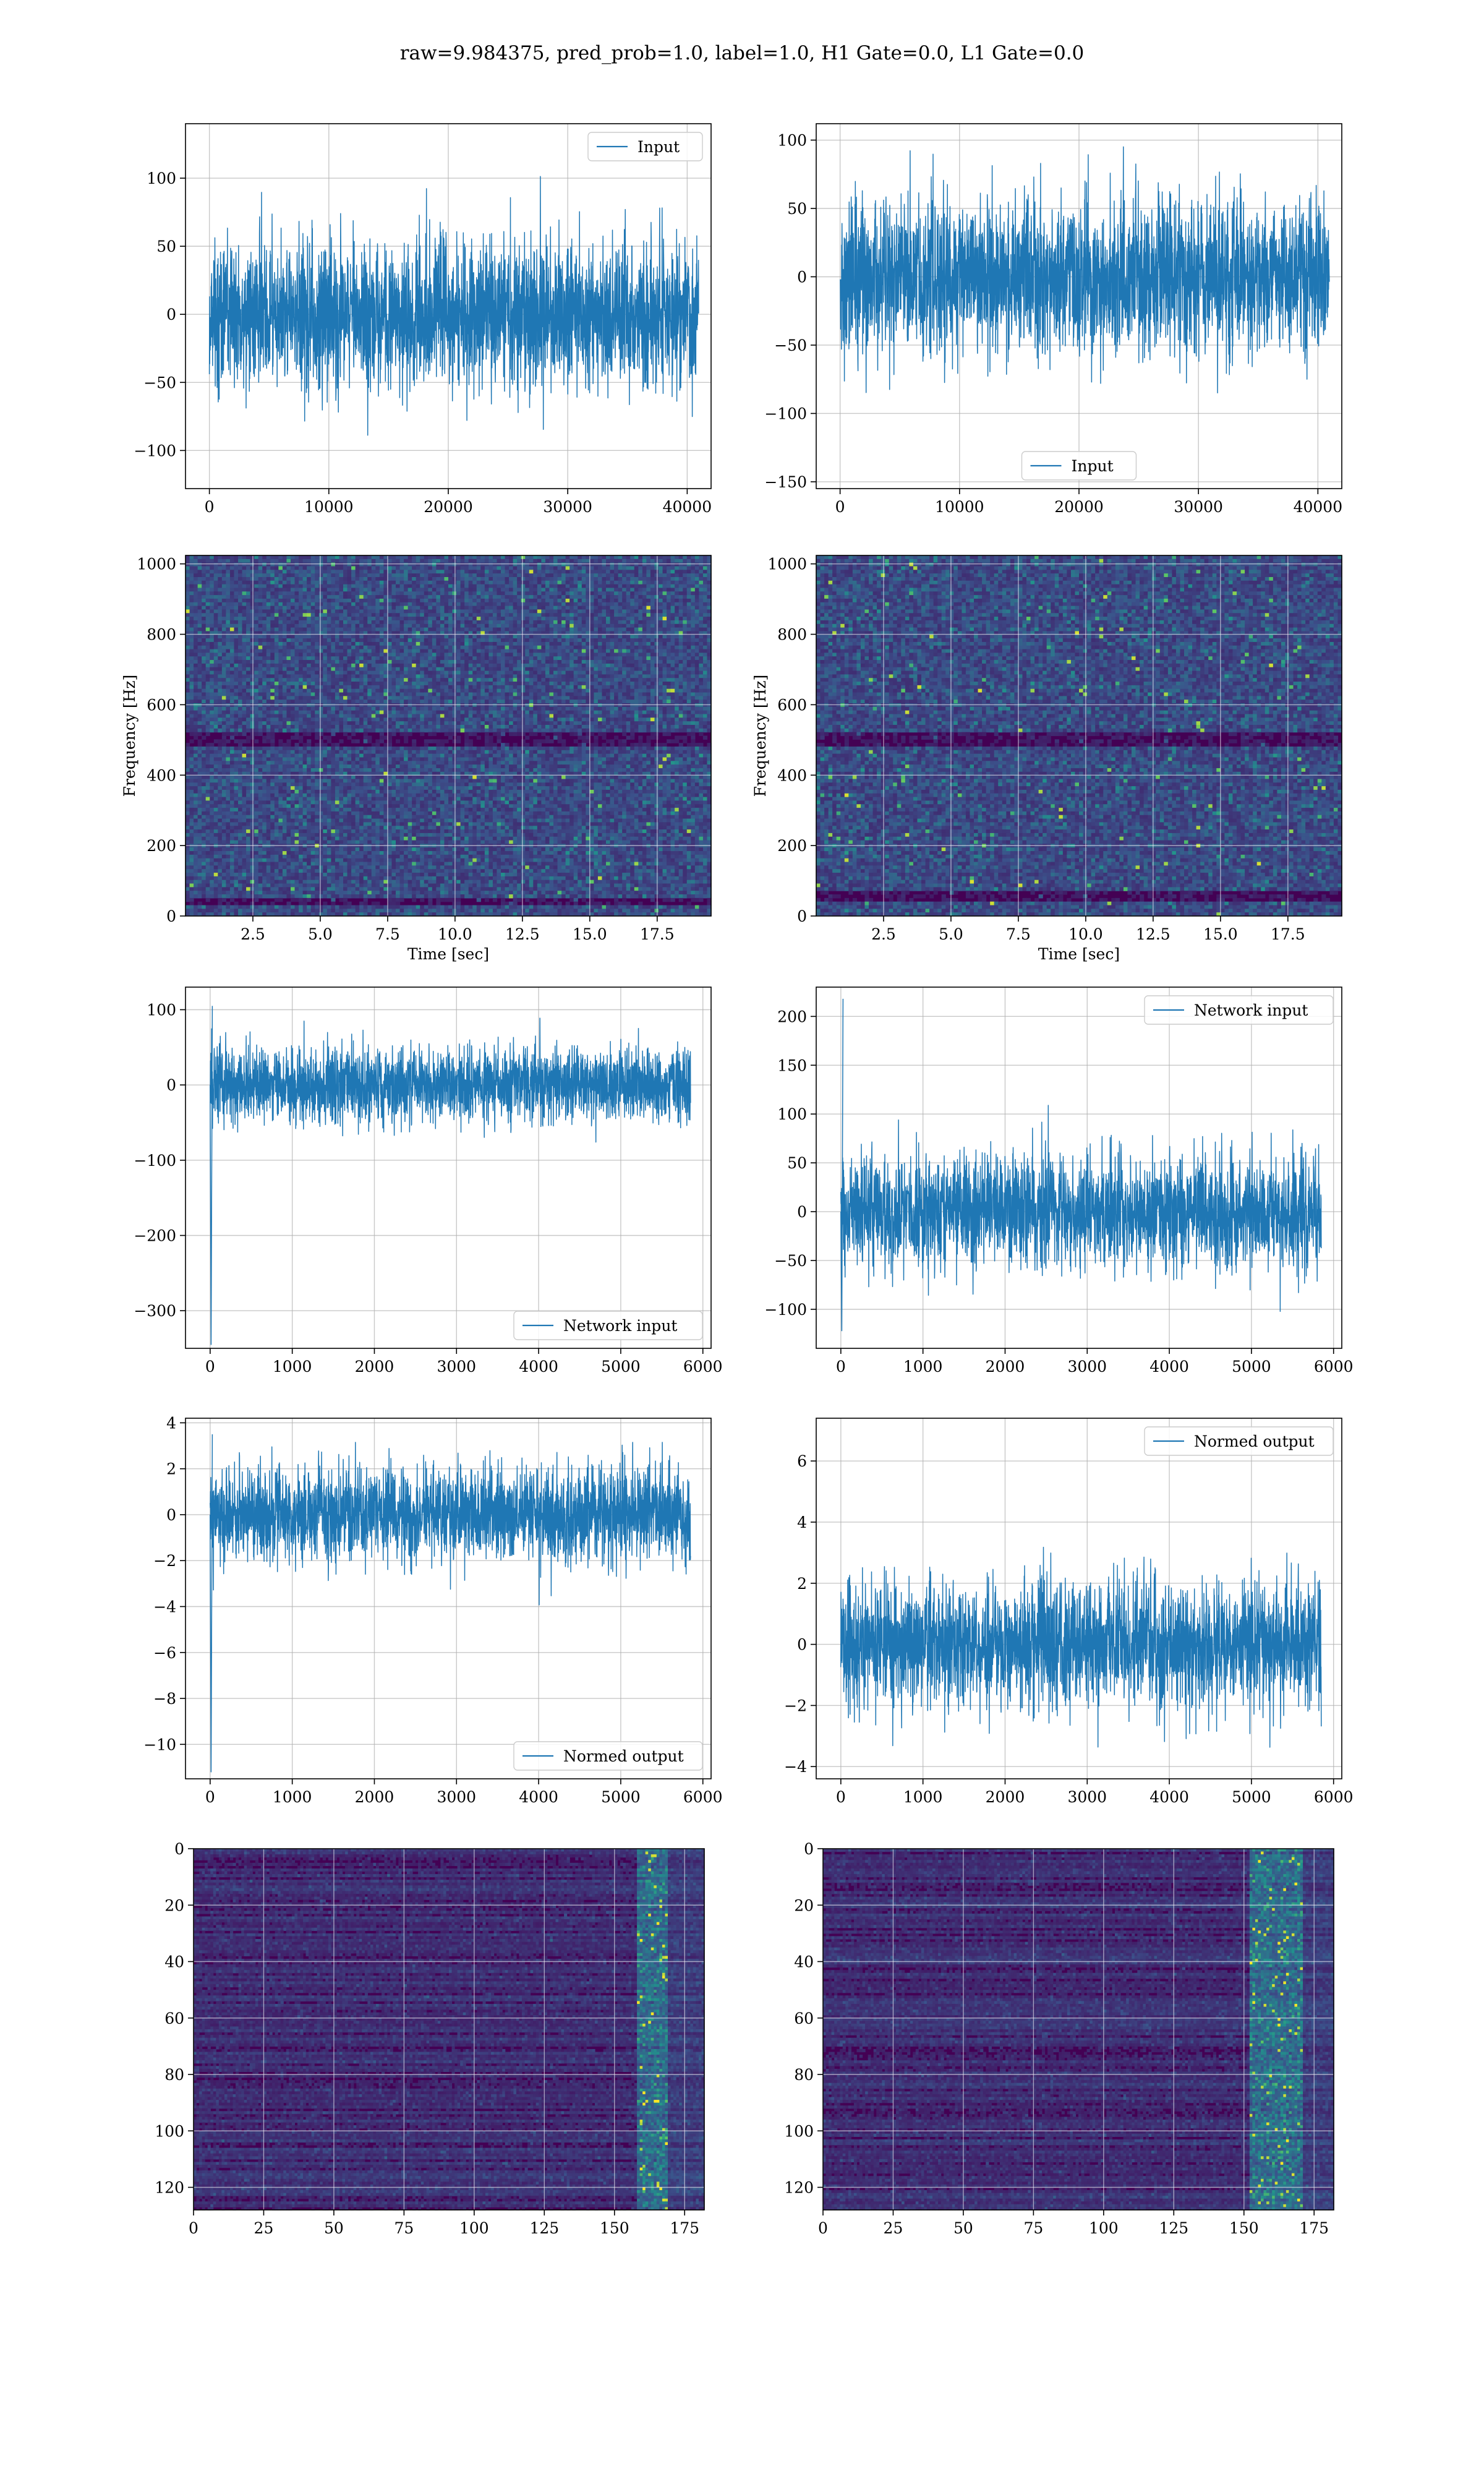 This screenshot has height=2474, width=1484. What do you see at coordinates (155, 1236) in the screenshot?
I see `y-tick-label: −200` at bounding box center [155, 1236].